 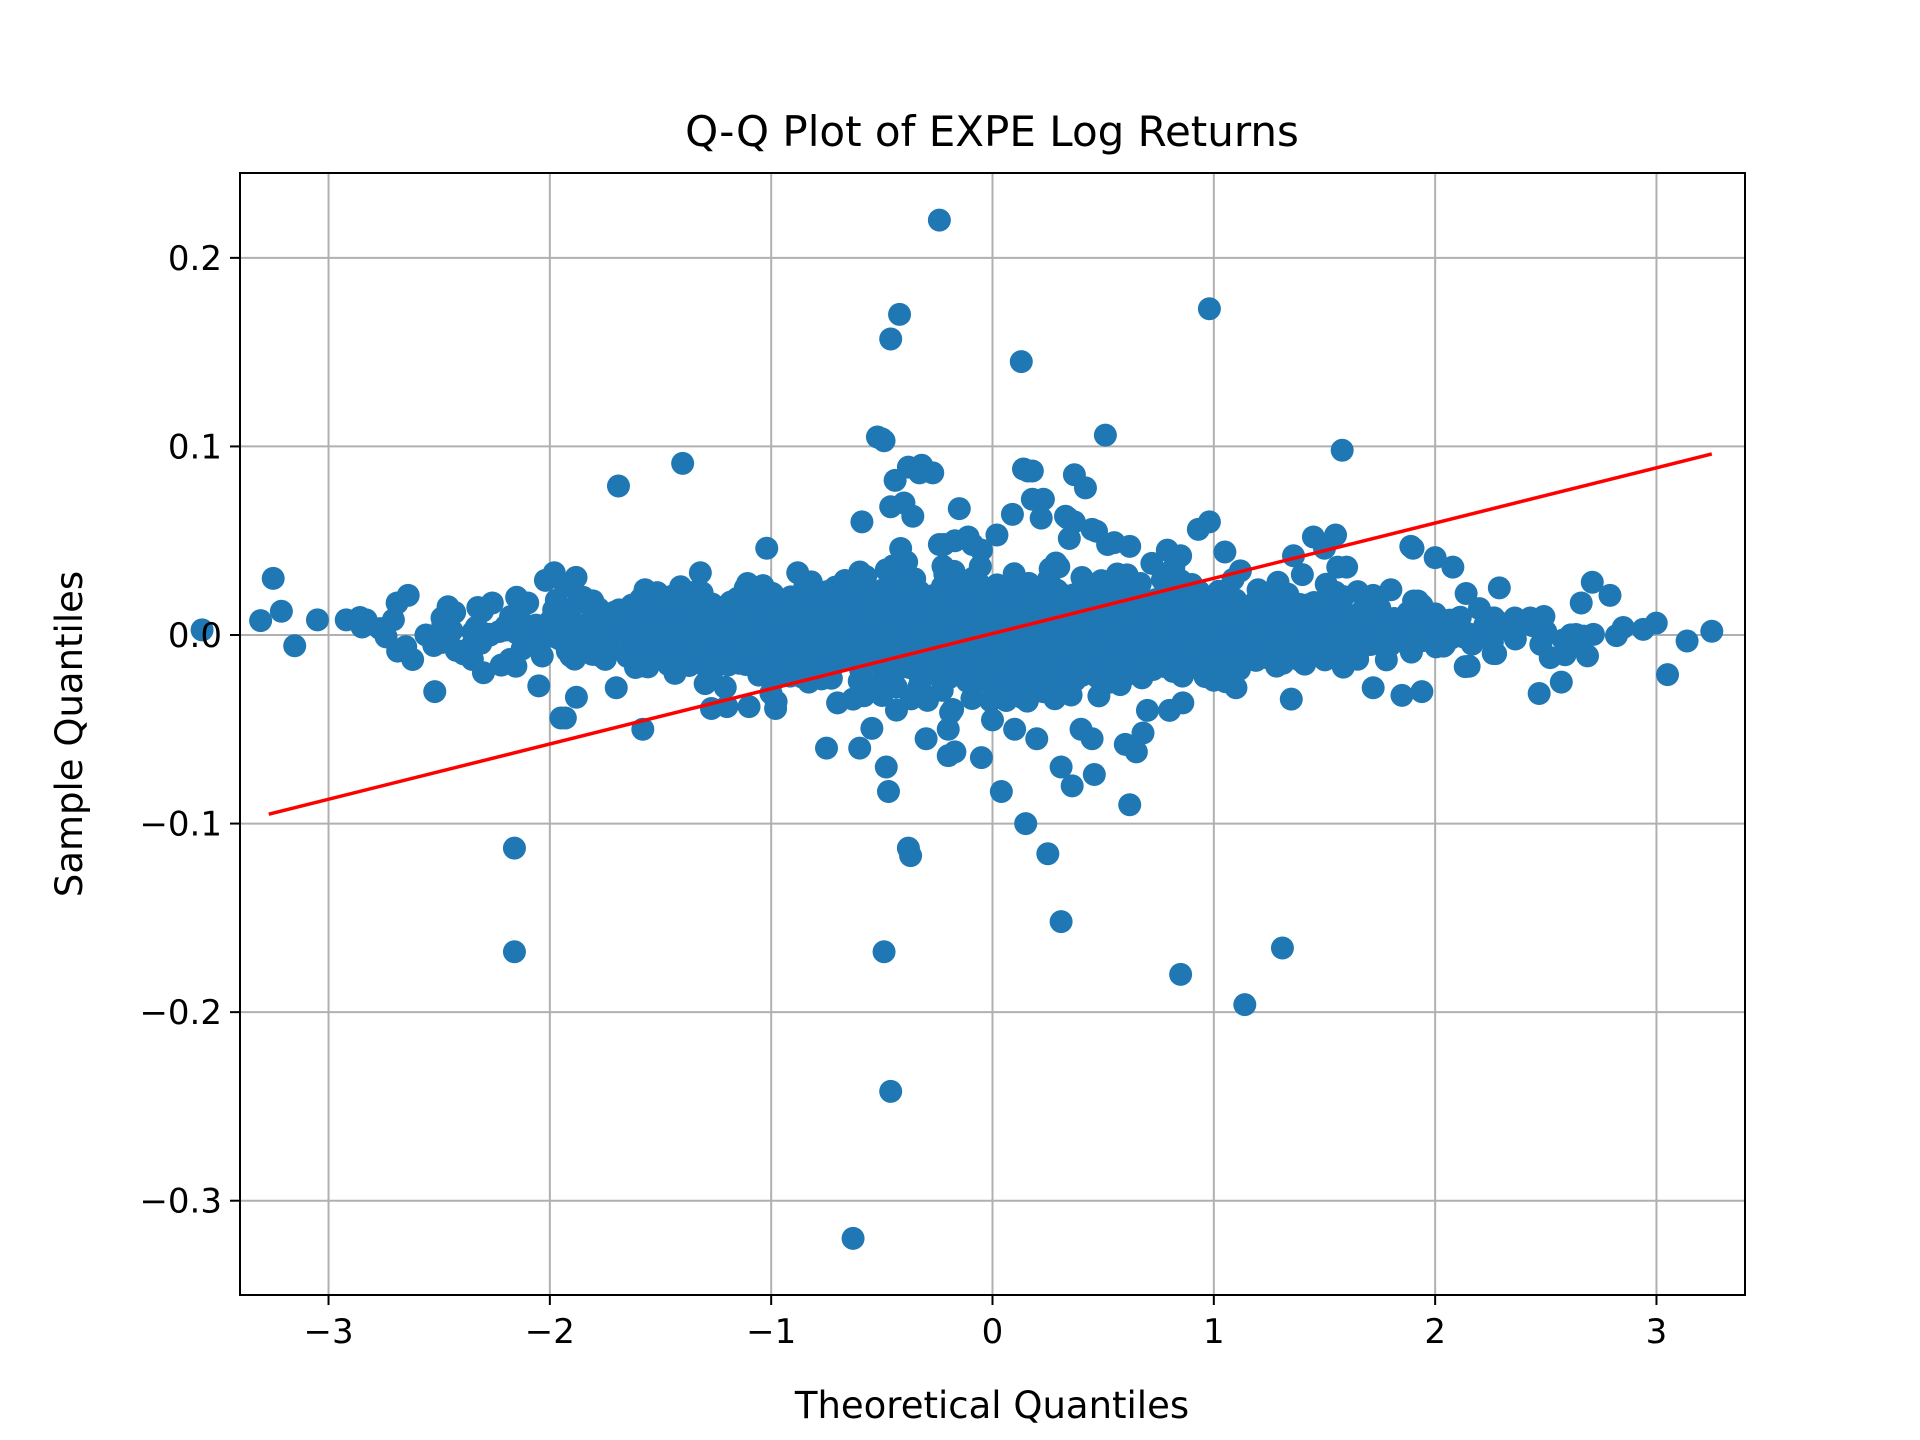 What do you see at coordinates (771, 1332) in the screenshot?
I see `x-tick-label: −1` at bounding box center [771, 1332].